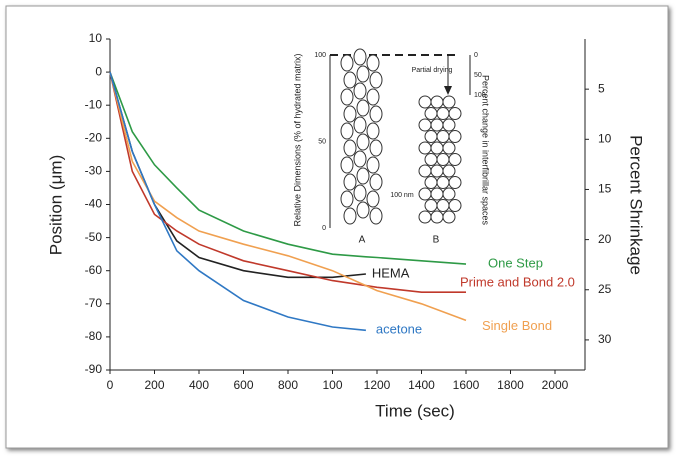 This screenshot has width=680, height=464. What do you see at coordinates (391, 272) in the screenshot?
I see `legend-label: HEMA` at bounding box center [391, 272].